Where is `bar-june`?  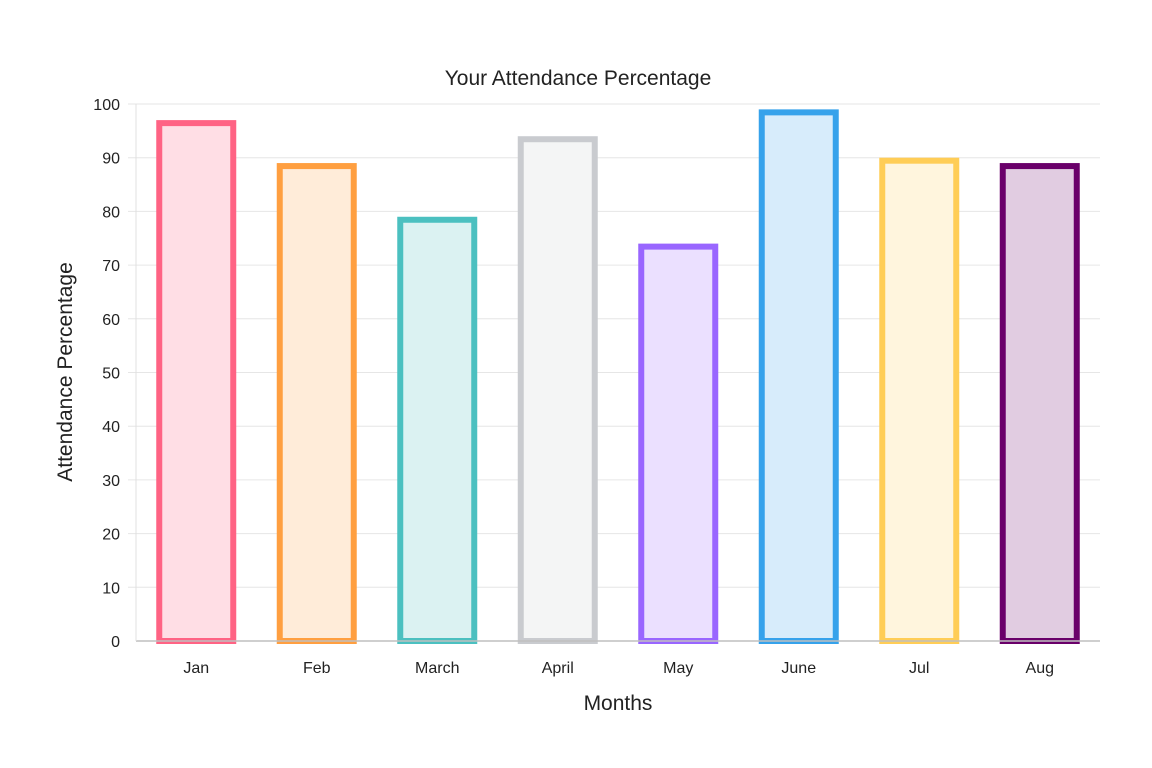
bar-june is located at coordinates (798, 377).